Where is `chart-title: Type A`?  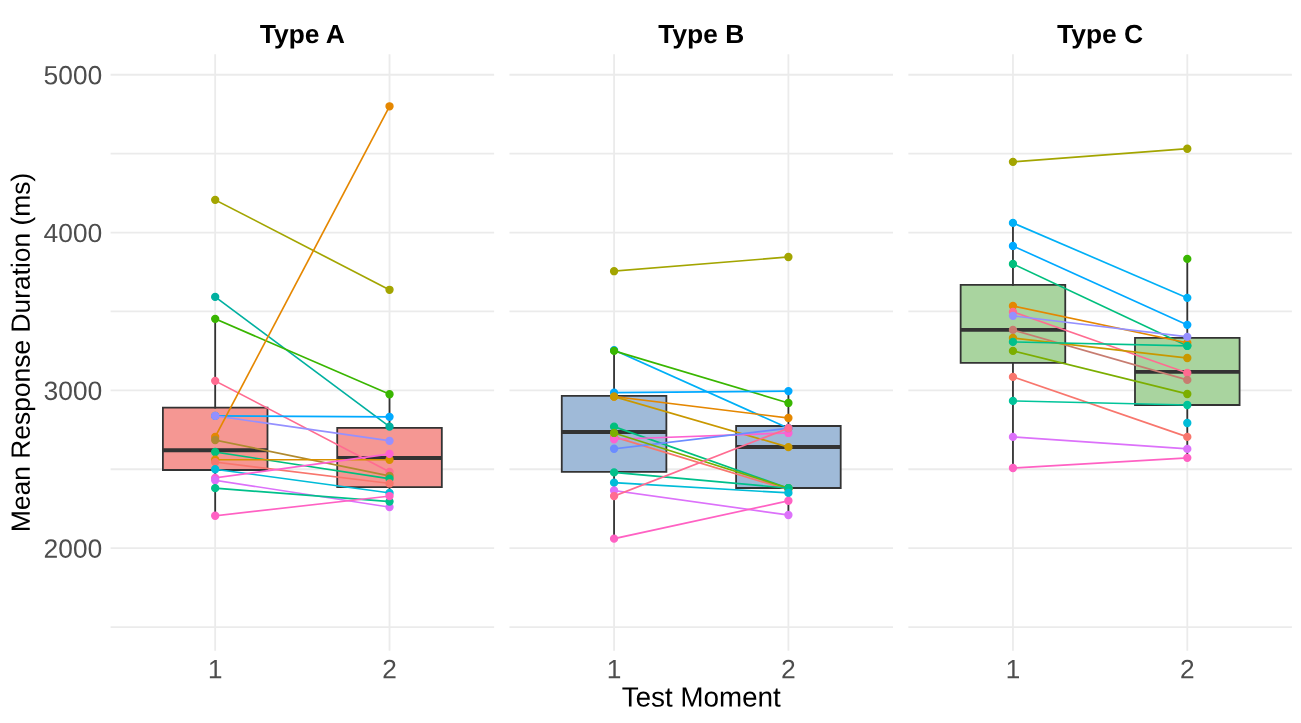
chart-title: Type A is located at coordinates (302, 36).